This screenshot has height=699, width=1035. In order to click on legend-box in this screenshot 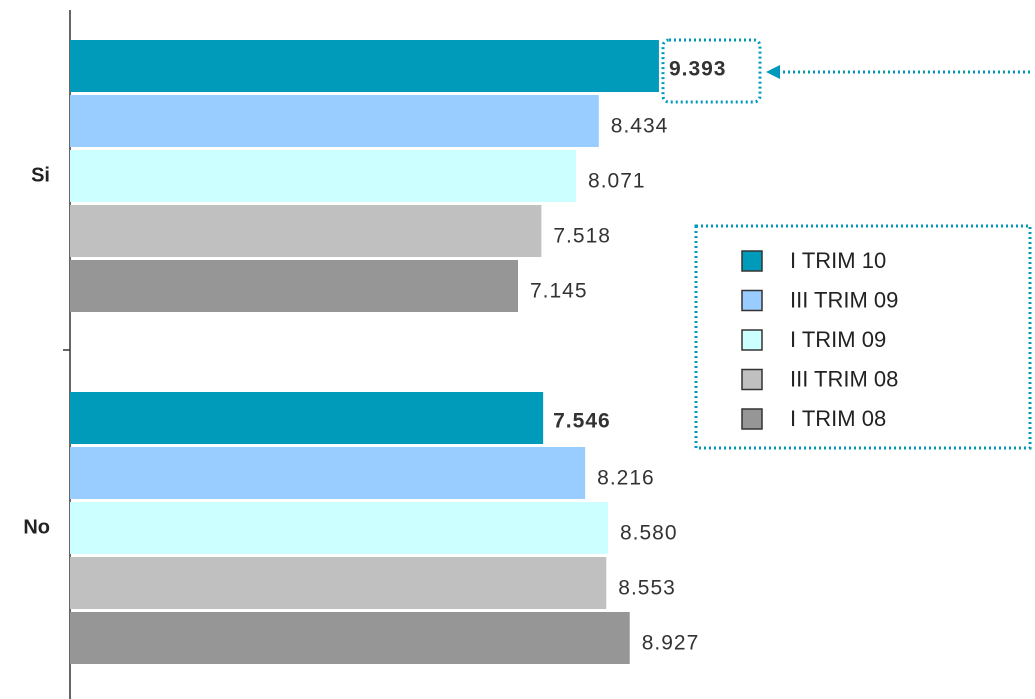, I will do `click(863, 337)`.